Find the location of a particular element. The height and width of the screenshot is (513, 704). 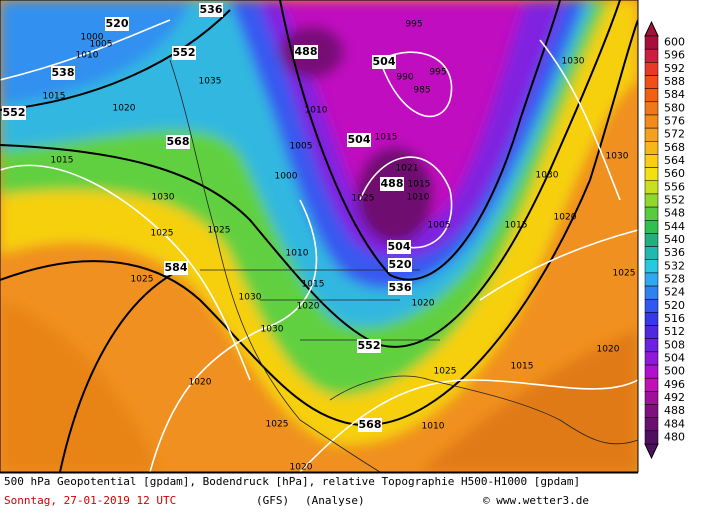

footer-model: (GFS) is located at coordinates (272, 500).